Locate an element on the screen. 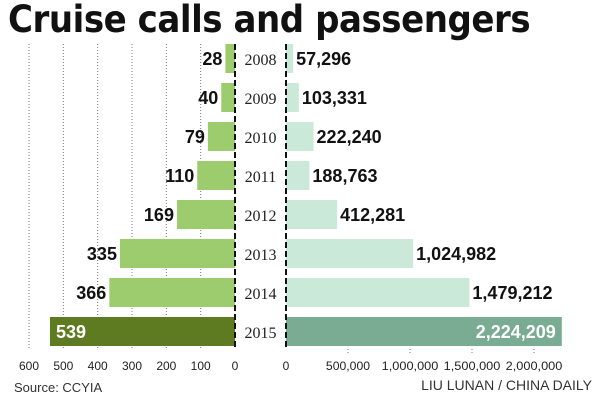 This screenshot has width=600, height=400. right-tick-label: 1,000,000 is located at coordinates (410, 366).